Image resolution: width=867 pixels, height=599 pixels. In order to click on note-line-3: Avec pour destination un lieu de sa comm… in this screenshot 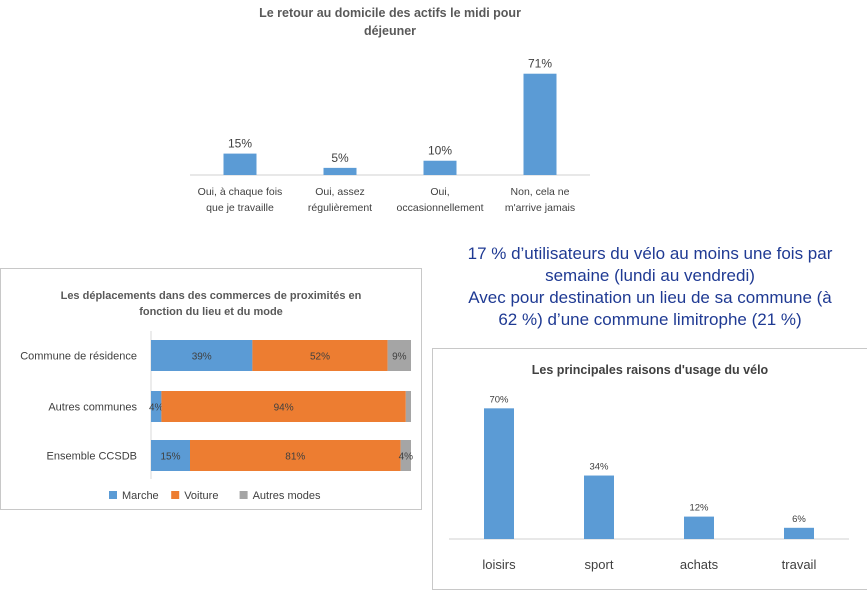, I will do `click(650, 297)`.